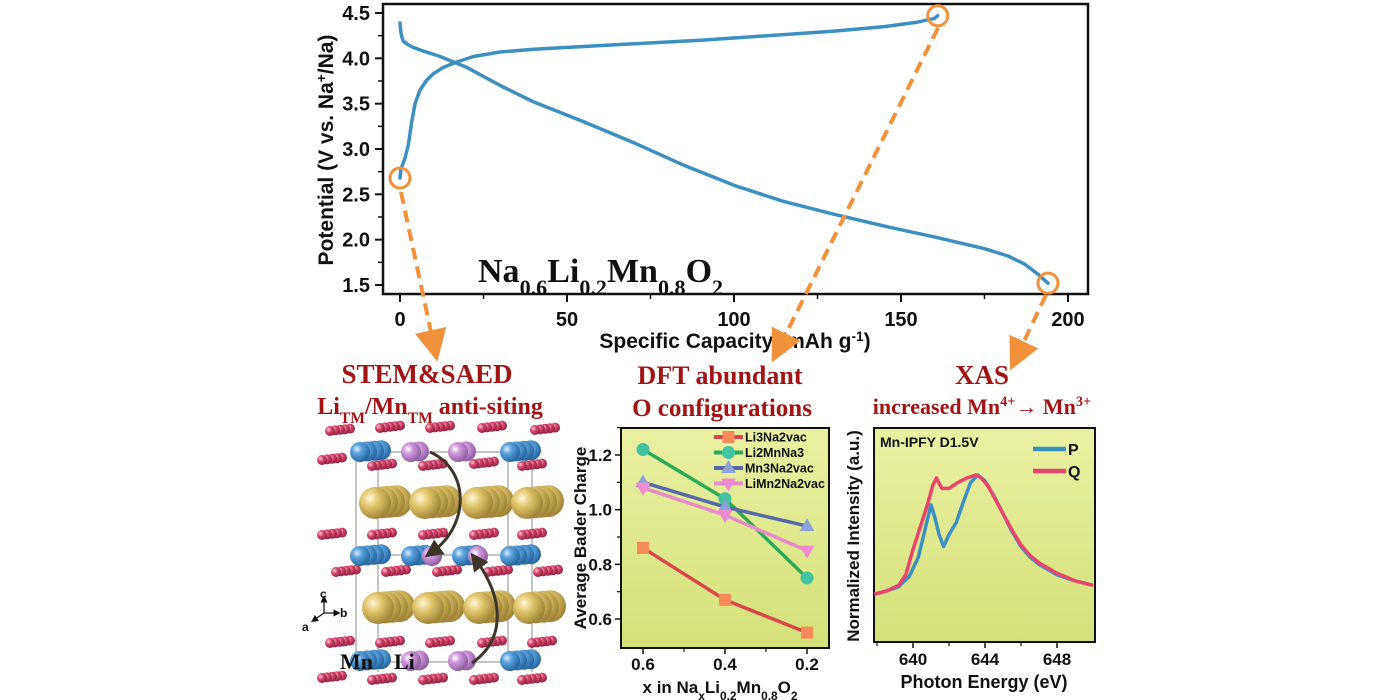  Describe the element at coordinates (857, 336) in the screenshot. I see `text-part: -1` at that location.